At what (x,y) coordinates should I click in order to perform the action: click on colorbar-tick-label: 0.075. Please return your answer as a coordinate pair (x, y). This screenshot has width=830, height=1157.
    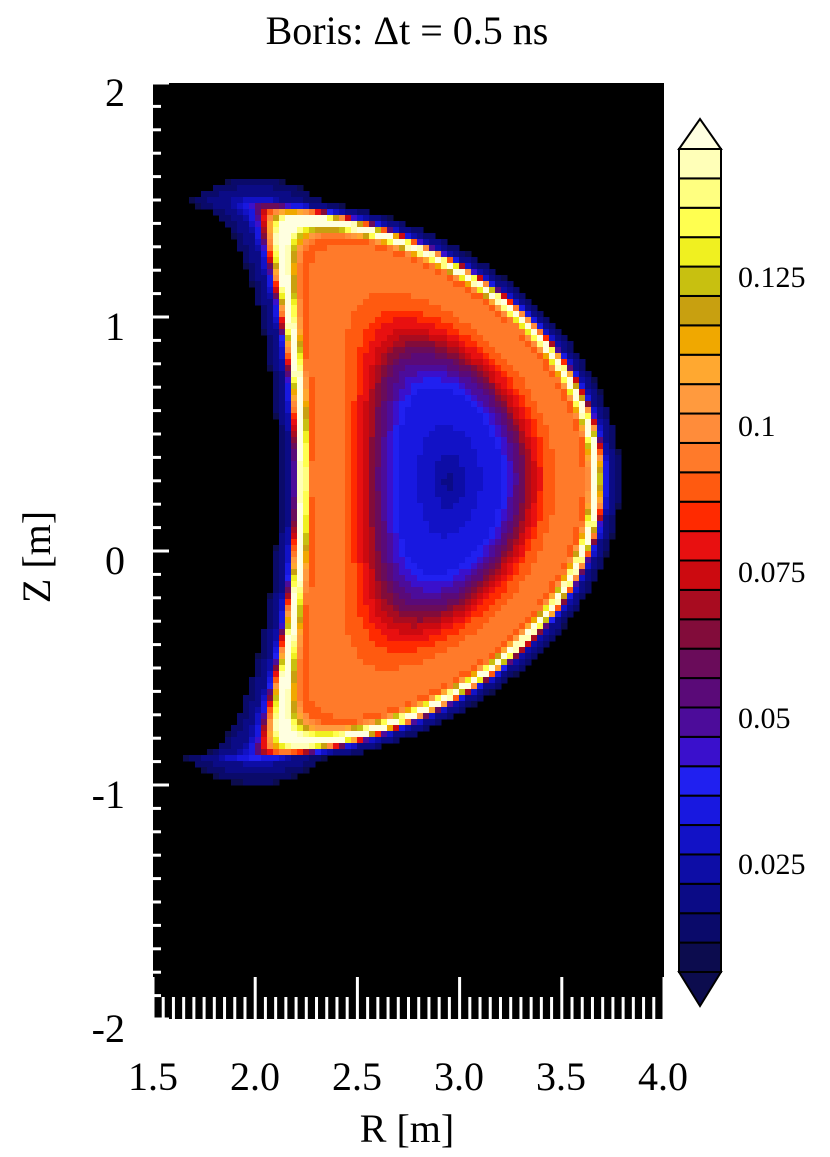
    Looking at the image, I should click on (772, 572).